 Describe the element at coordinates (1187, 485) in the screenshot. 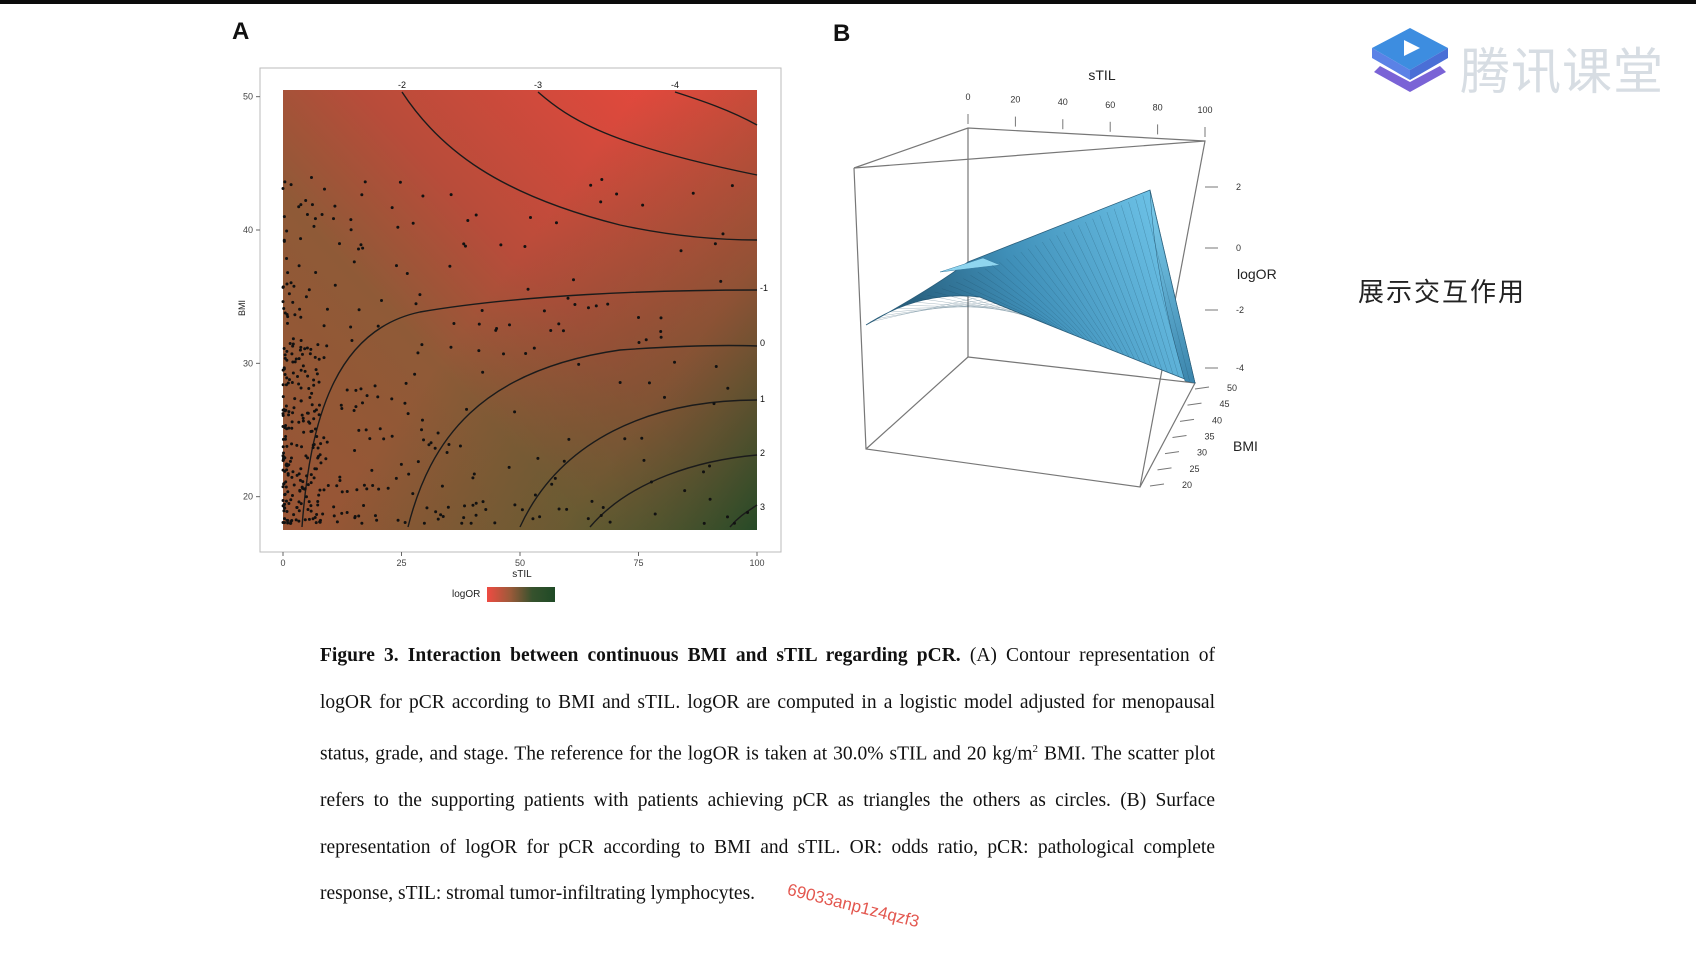

I see `bmi-tick-label: 20` at that location.